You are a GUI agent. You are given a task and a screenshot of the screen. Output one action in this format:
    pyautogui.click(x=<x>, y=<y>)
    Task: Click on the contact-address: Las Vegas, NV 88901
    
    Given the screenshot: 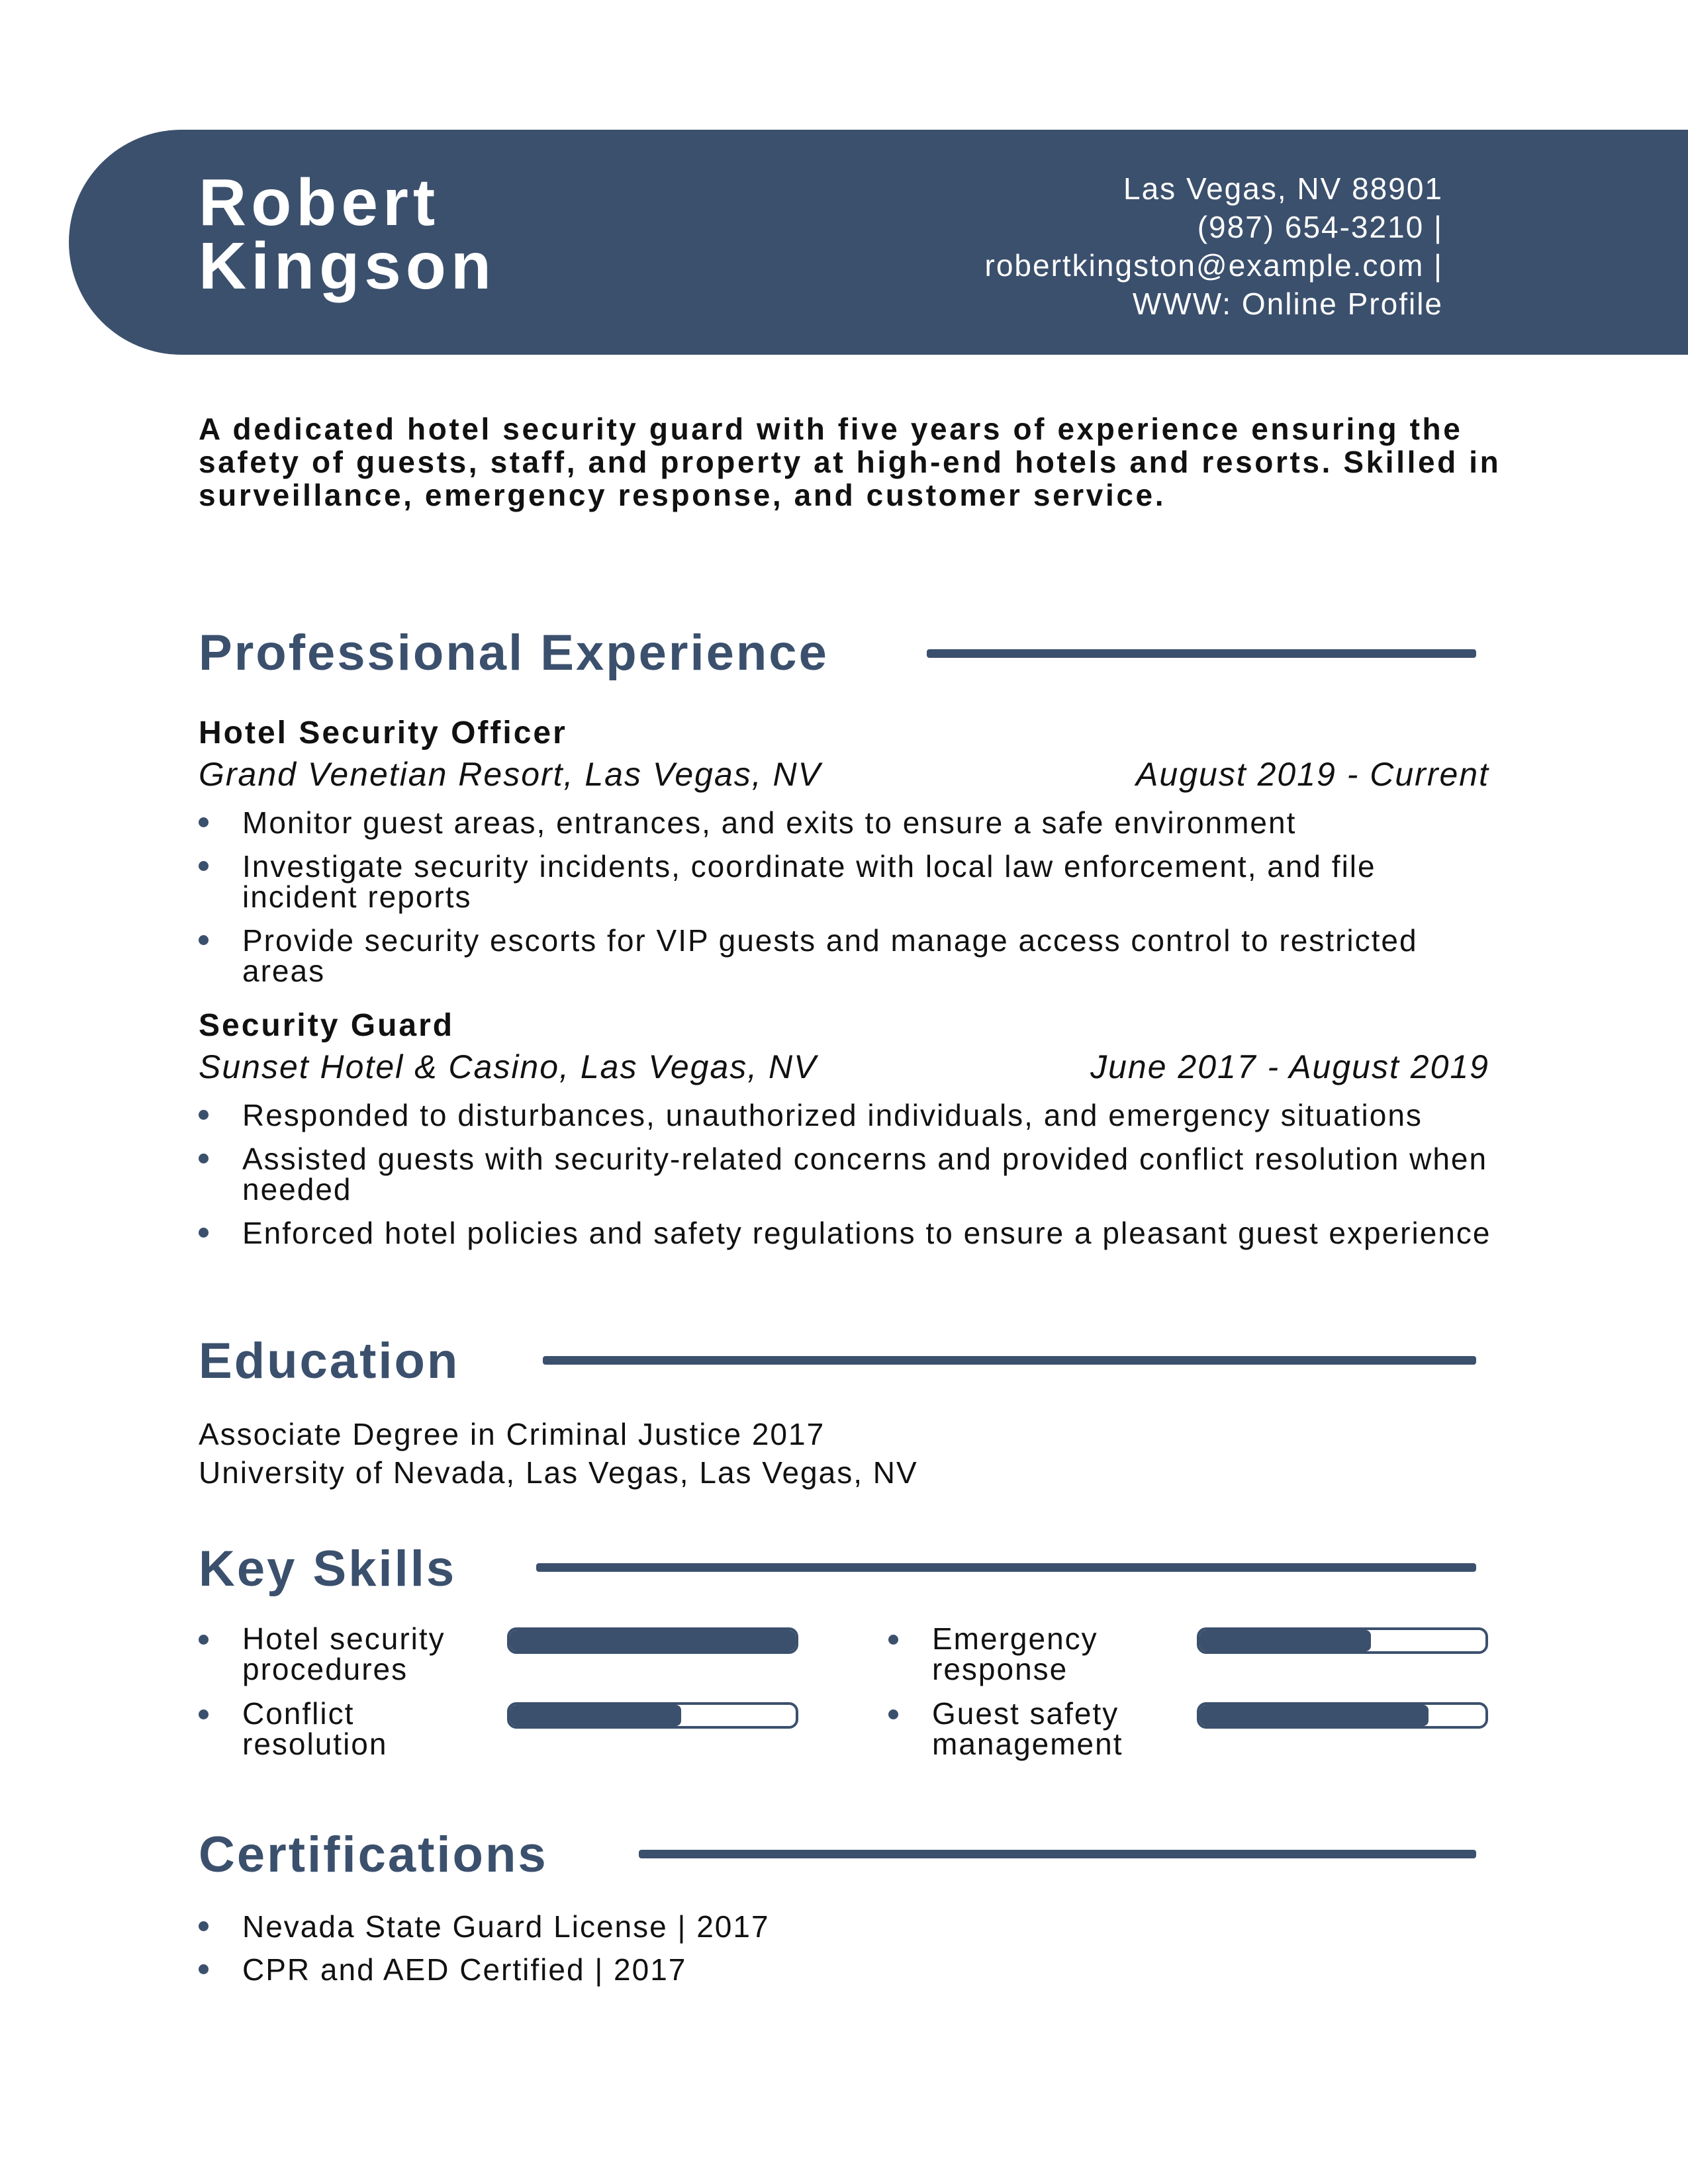 What is the action you would take?
    pyautogui.click(x=1283, y=188)
    